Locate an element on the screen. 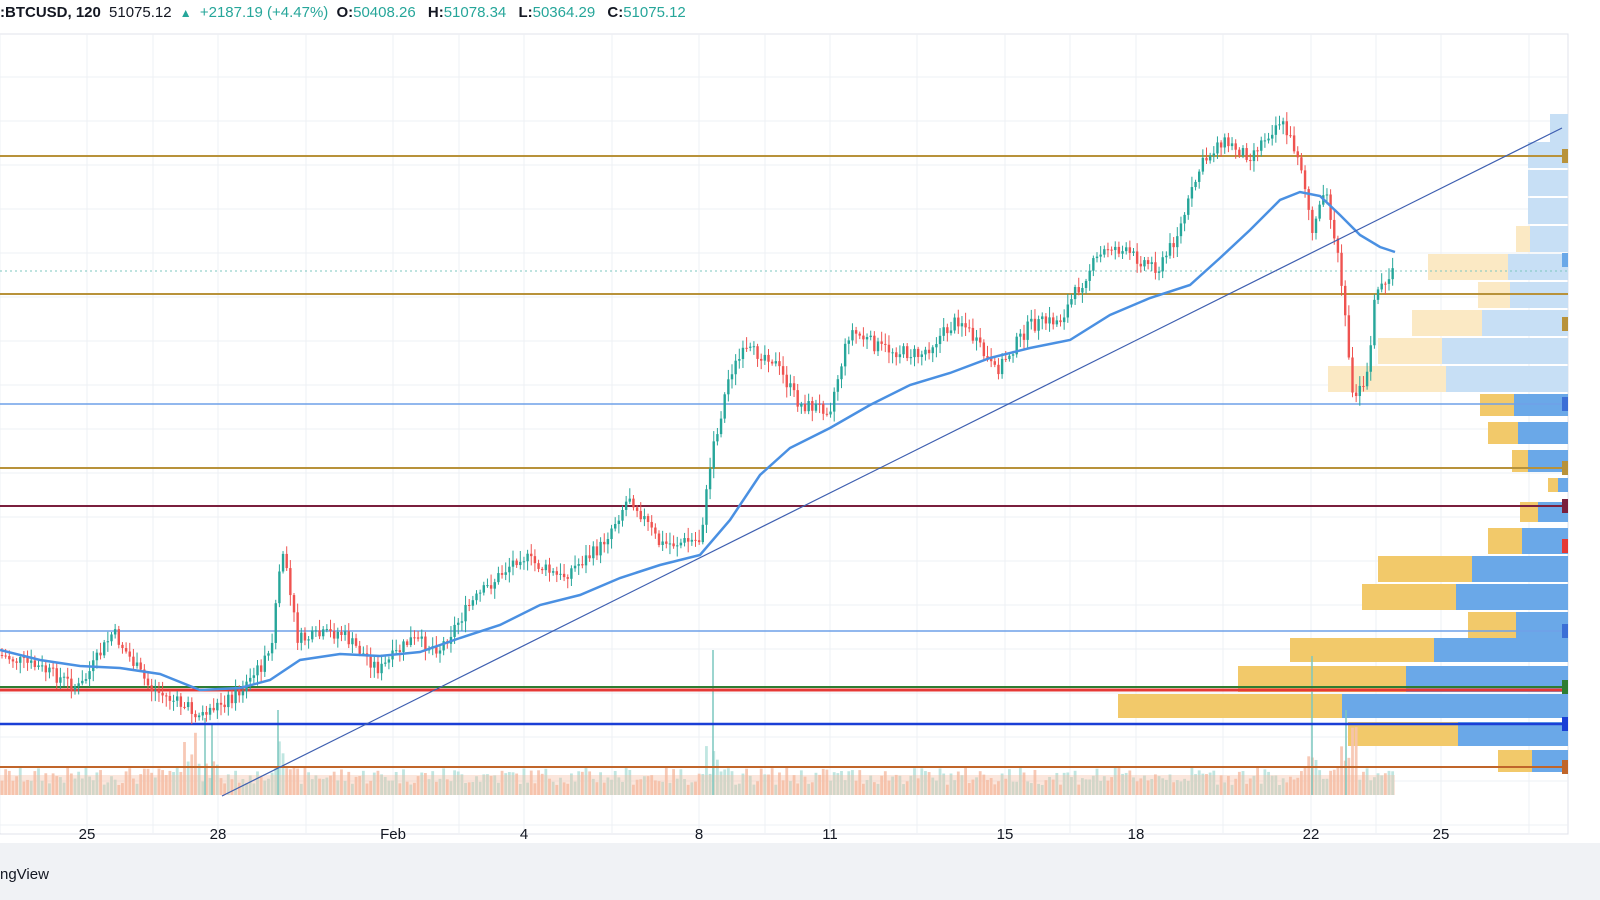 The height and width of the screenshot is (900, 1600). x-axis: 25 28 Feb 4 8 11 15 18 22 25 is located at coordinates (764, 834).